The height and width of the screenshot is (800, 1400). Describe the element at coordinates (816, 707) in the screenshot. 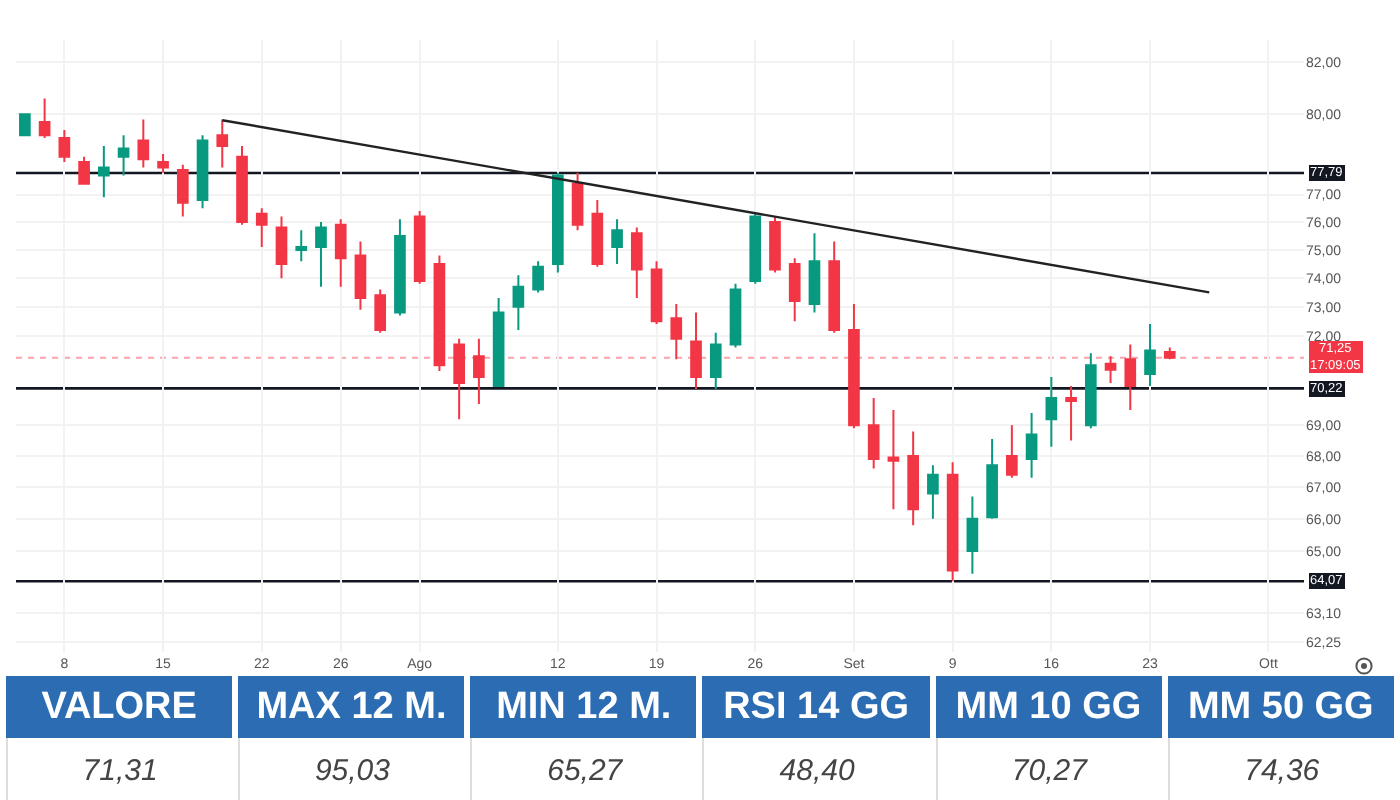

I see `category-label: RSI 14 GG` at that location.